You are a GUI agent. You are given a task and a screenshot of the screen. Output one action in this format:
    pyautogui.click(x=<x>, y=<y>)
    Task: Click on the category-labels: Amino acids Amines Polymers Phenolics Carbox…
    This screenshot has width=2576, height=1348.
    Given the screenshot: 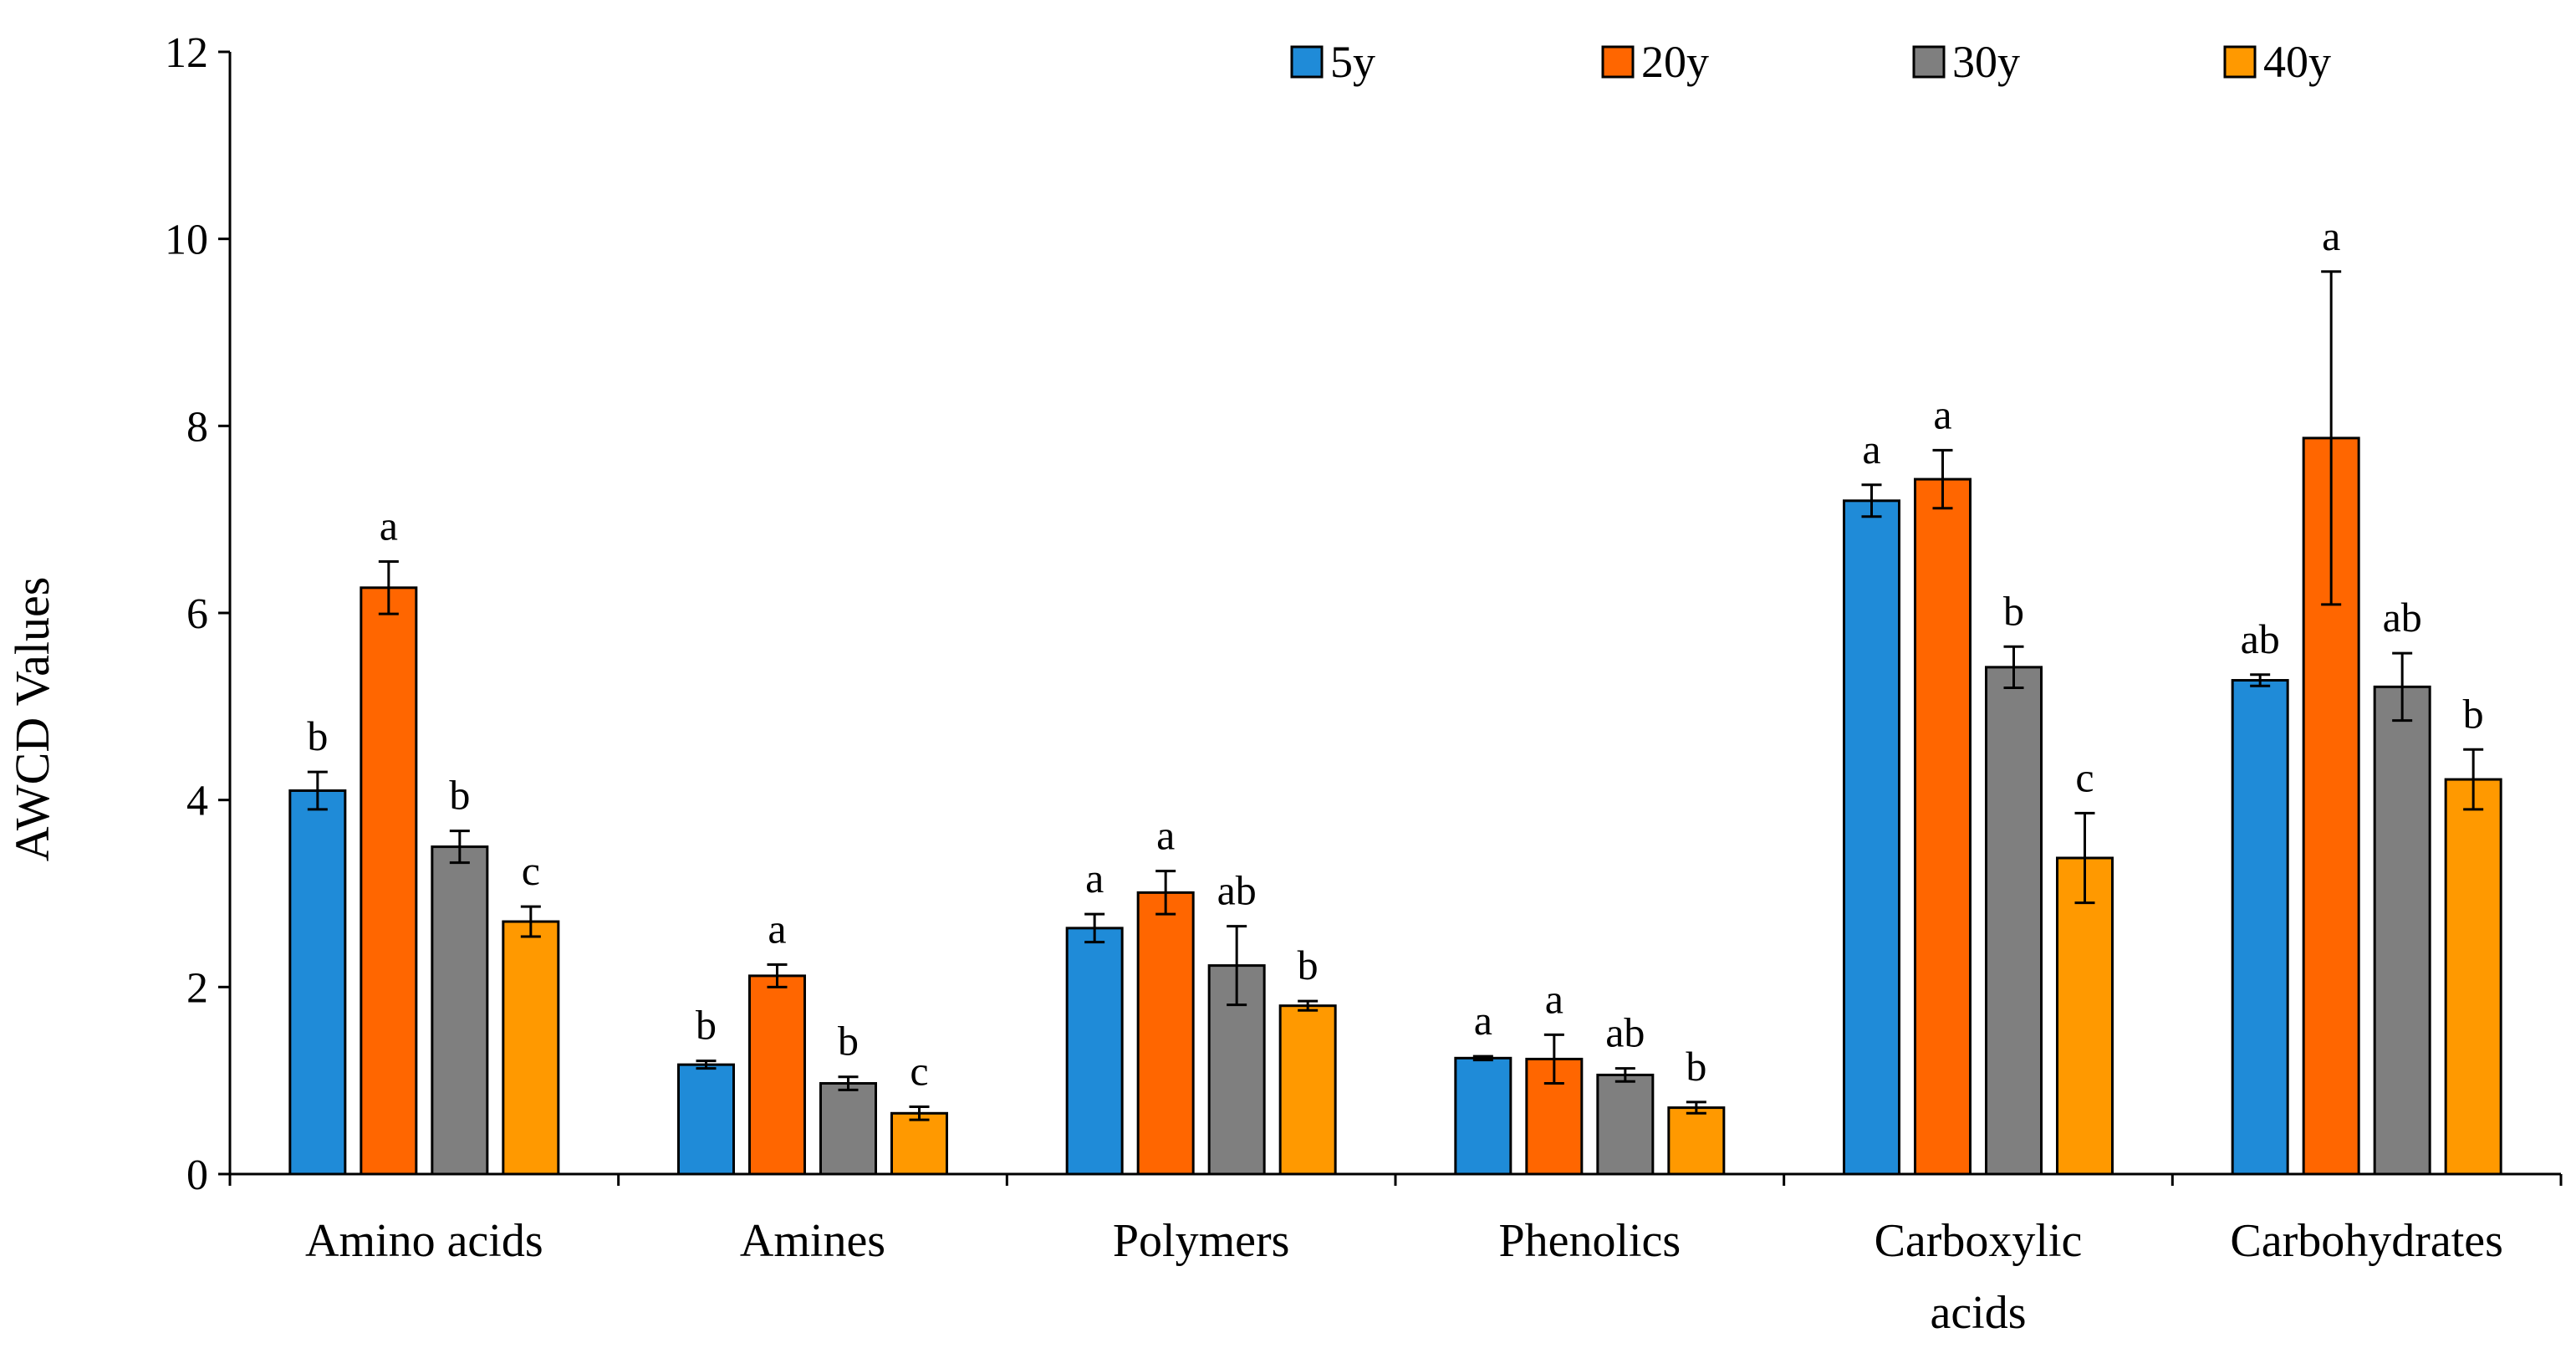 What is the action you would take?
    pyautogui.click(x=1404, y=1277)
    